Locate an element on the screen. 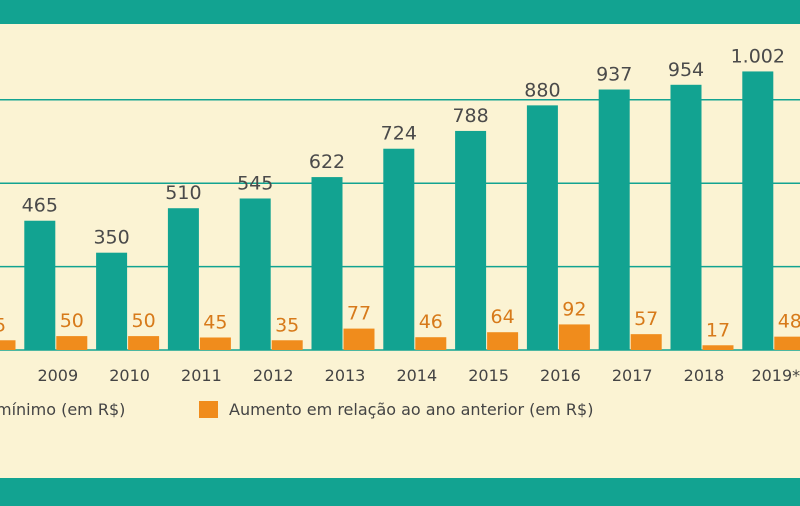 The image size is (800, 506). tick-label-2012: 2012 is located at coordinates (273, 375).